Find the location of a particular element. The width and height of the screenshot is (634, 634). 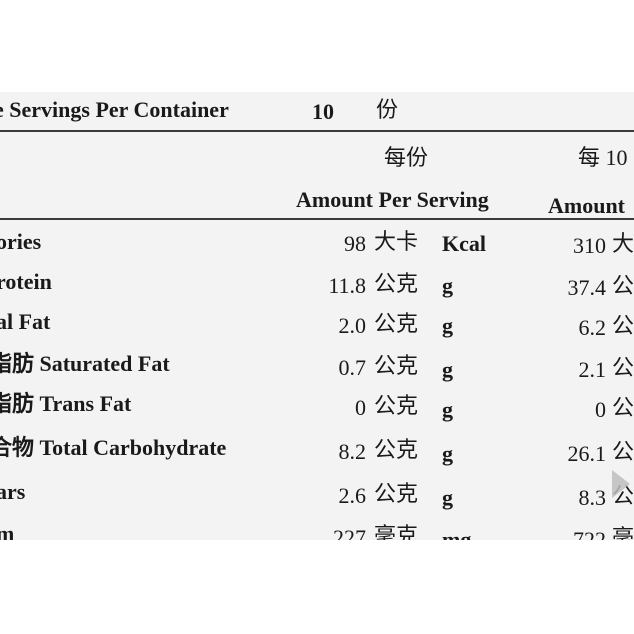

row-value: 8.2 is located at coordinates (352, 451).